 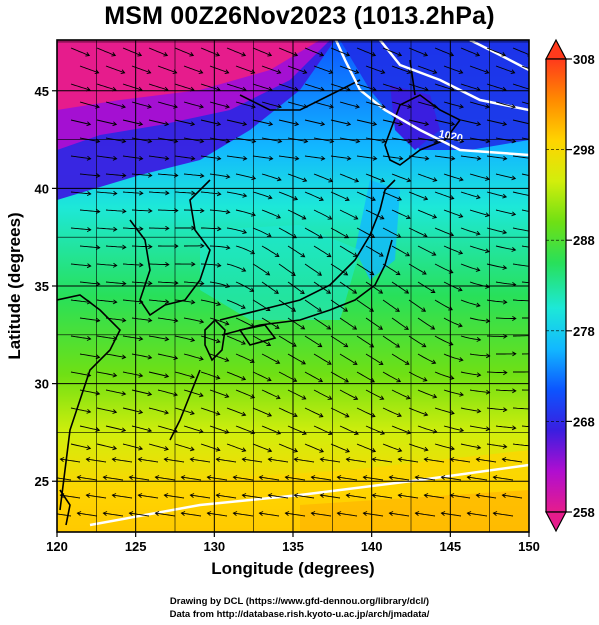 I want to click on coast-taiwan, so click(x=65, y=507).